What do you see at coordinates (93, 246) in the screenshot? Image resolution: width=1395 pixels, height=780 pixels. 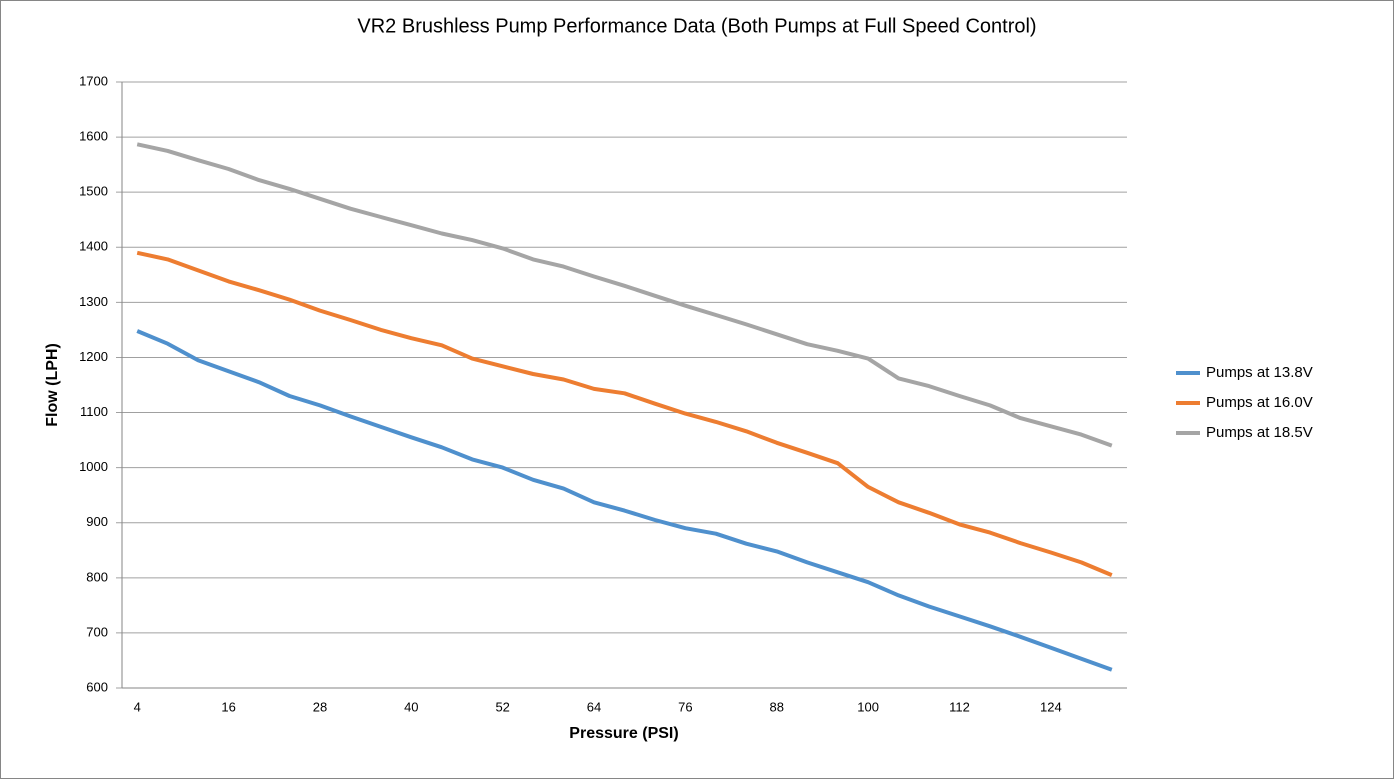 I see `y-tick-label: 1400` at bounding box center [93, 246].